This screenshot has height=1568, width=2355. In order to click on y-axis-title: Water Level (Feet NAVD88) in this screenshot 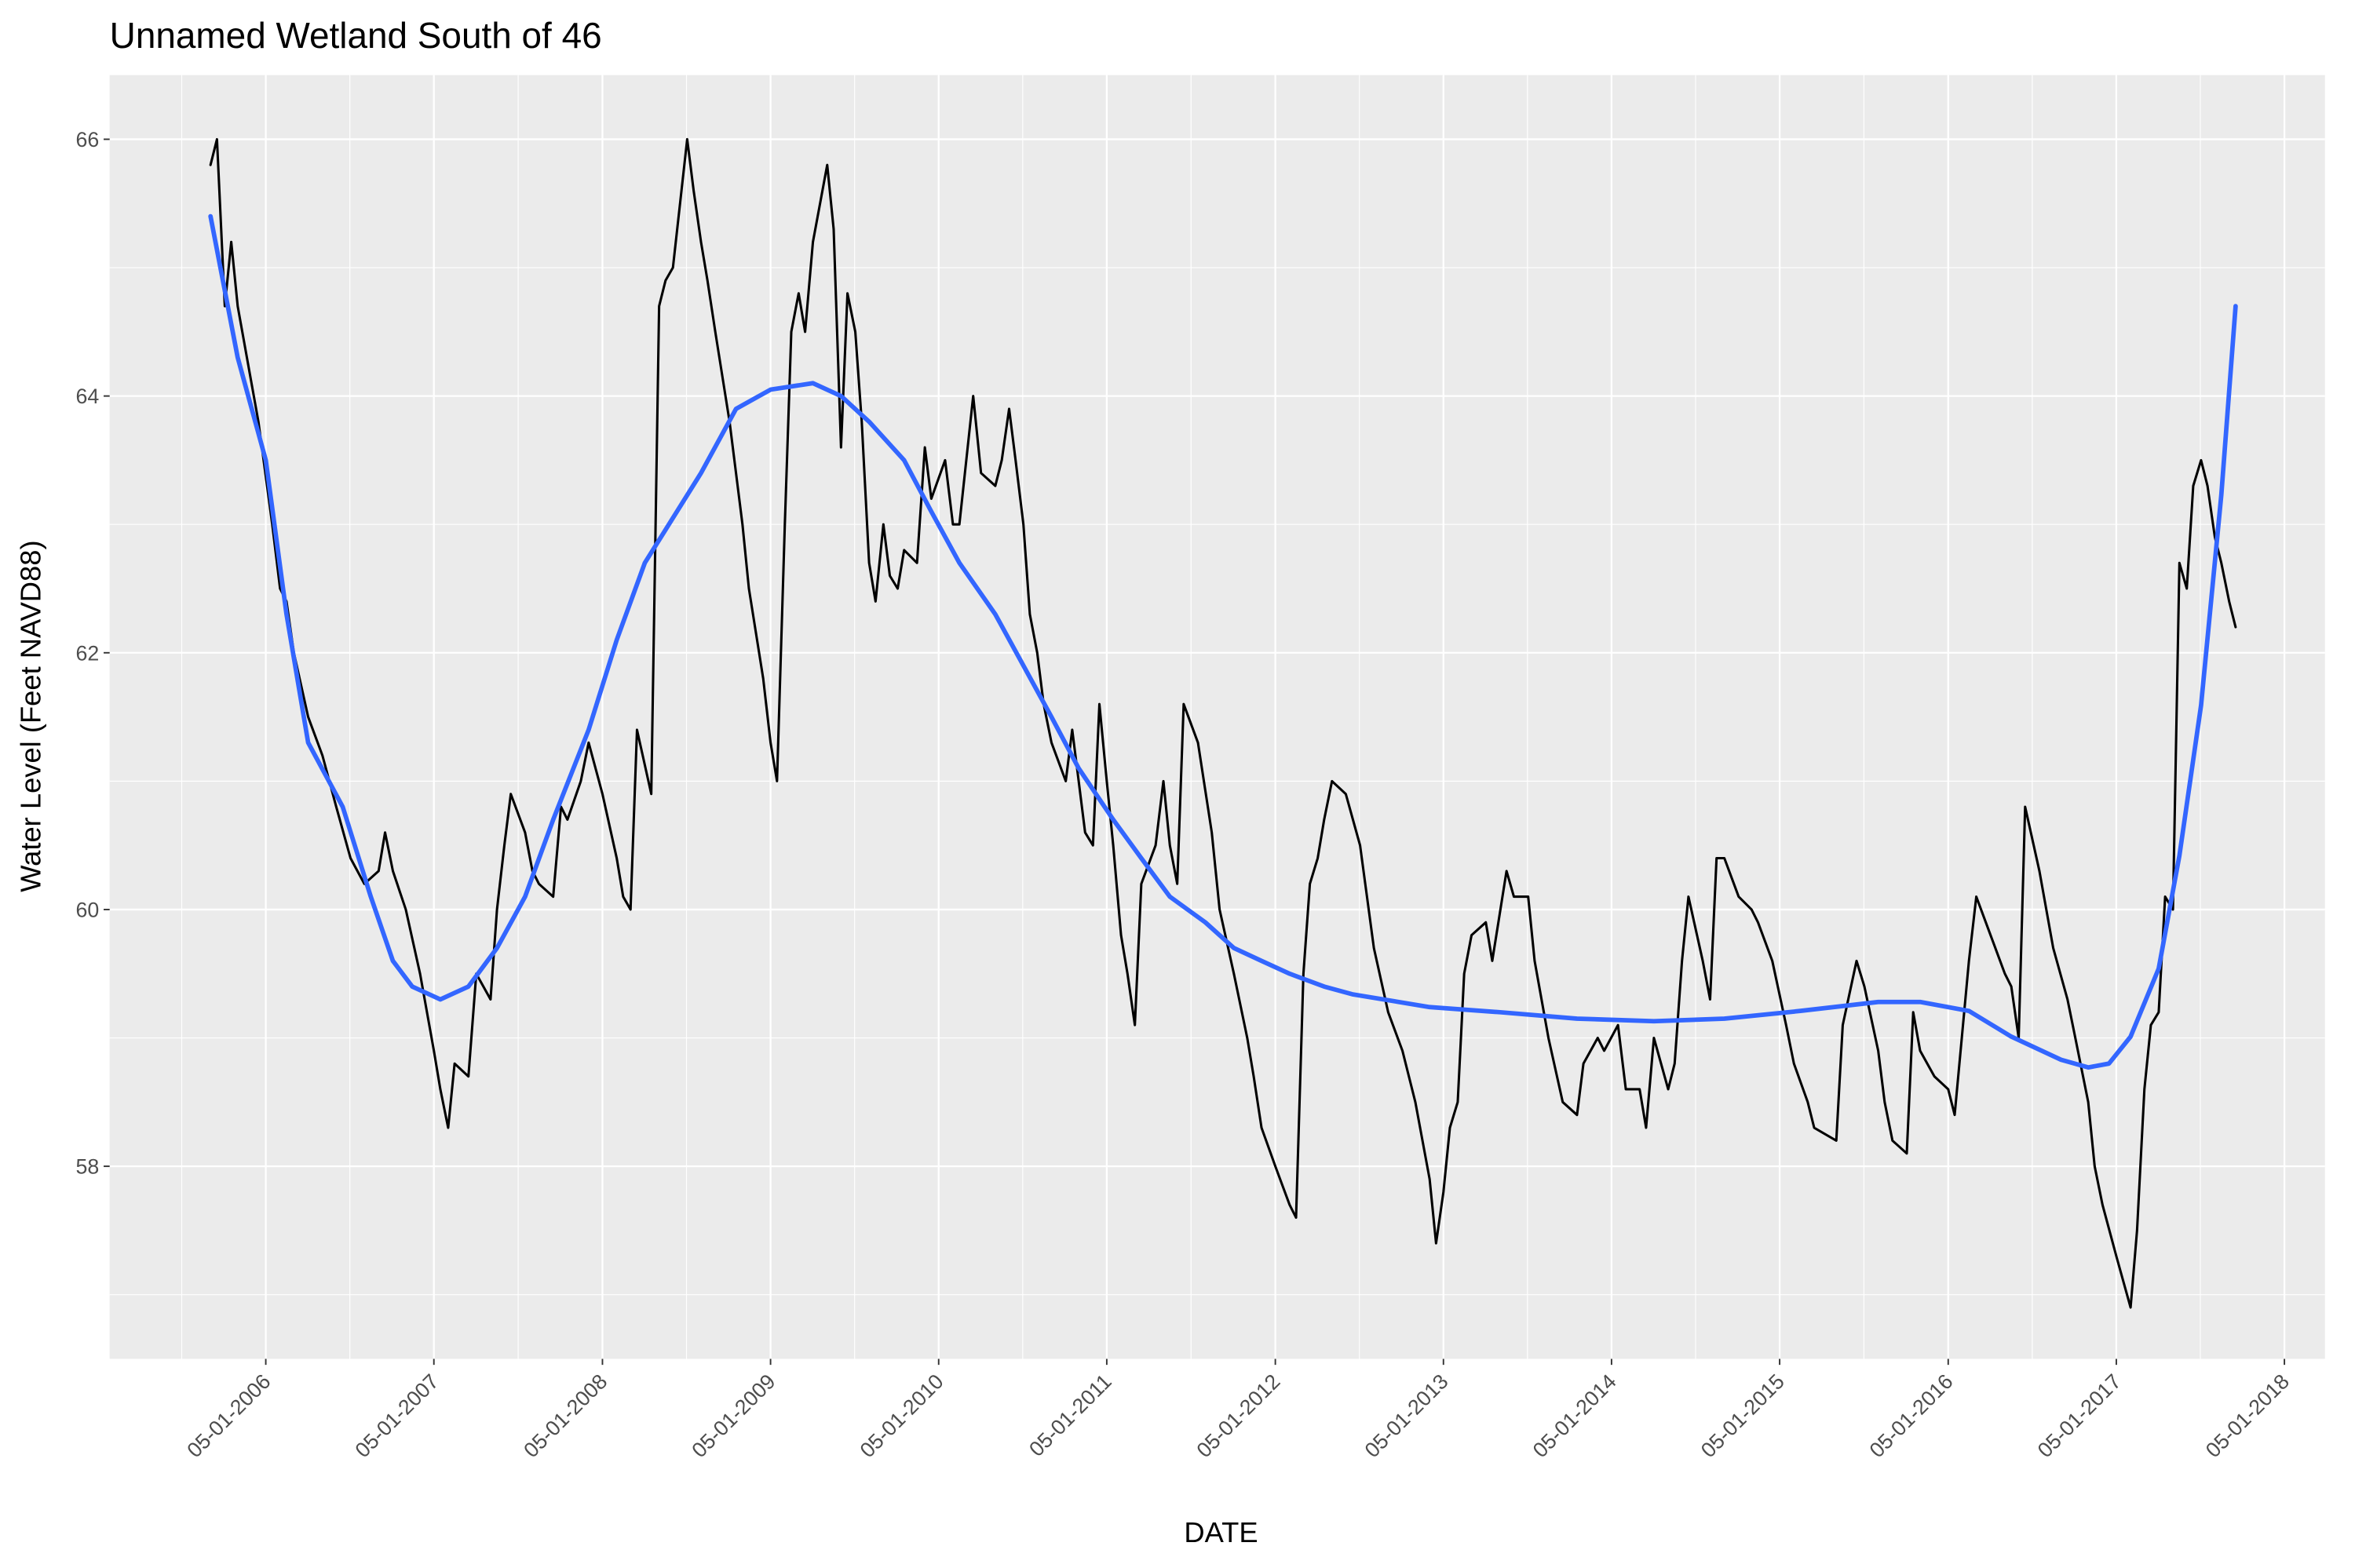, I will do `click(31, 716)`.